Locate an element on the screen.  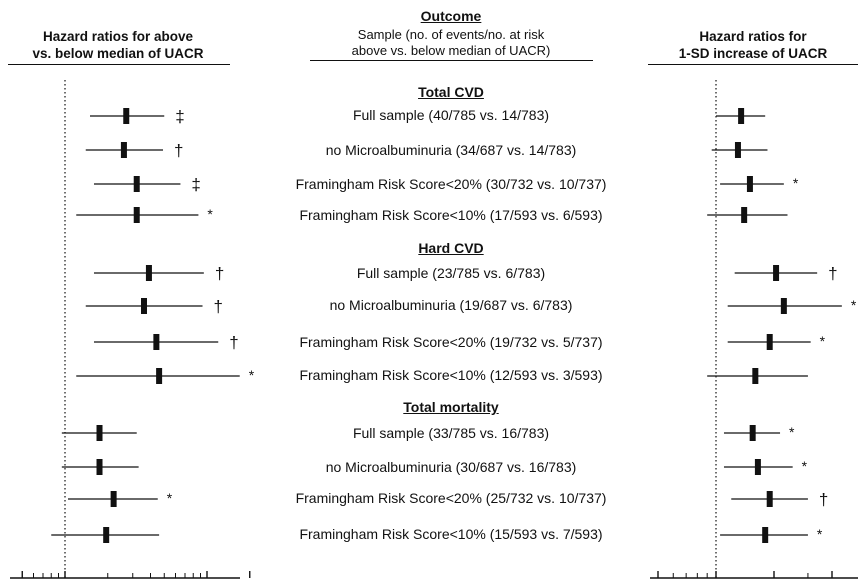
section-title-total-cvd: Total CVD is located at coordinates (451, 92).